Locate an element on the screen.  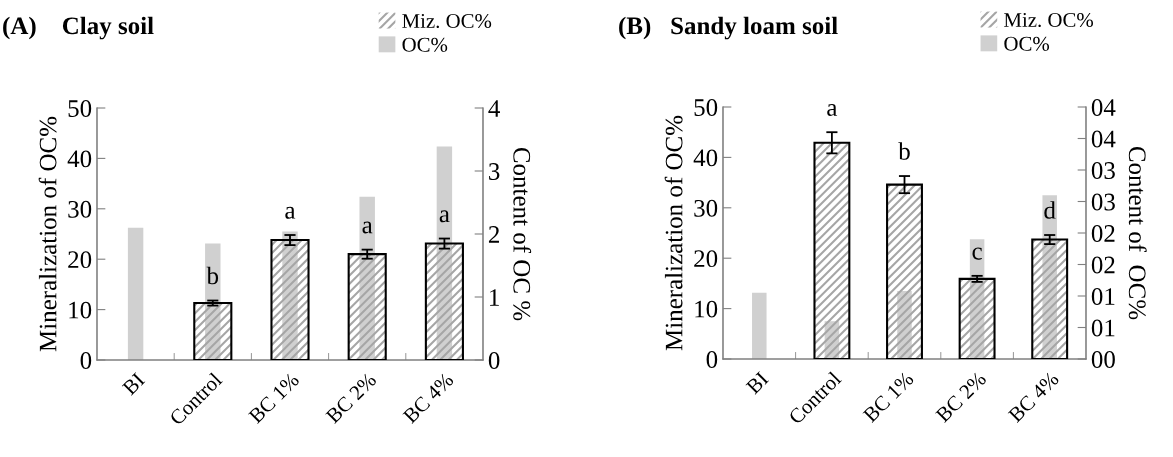
y2-tick-label: 0 is located at coordinates (494, 360).